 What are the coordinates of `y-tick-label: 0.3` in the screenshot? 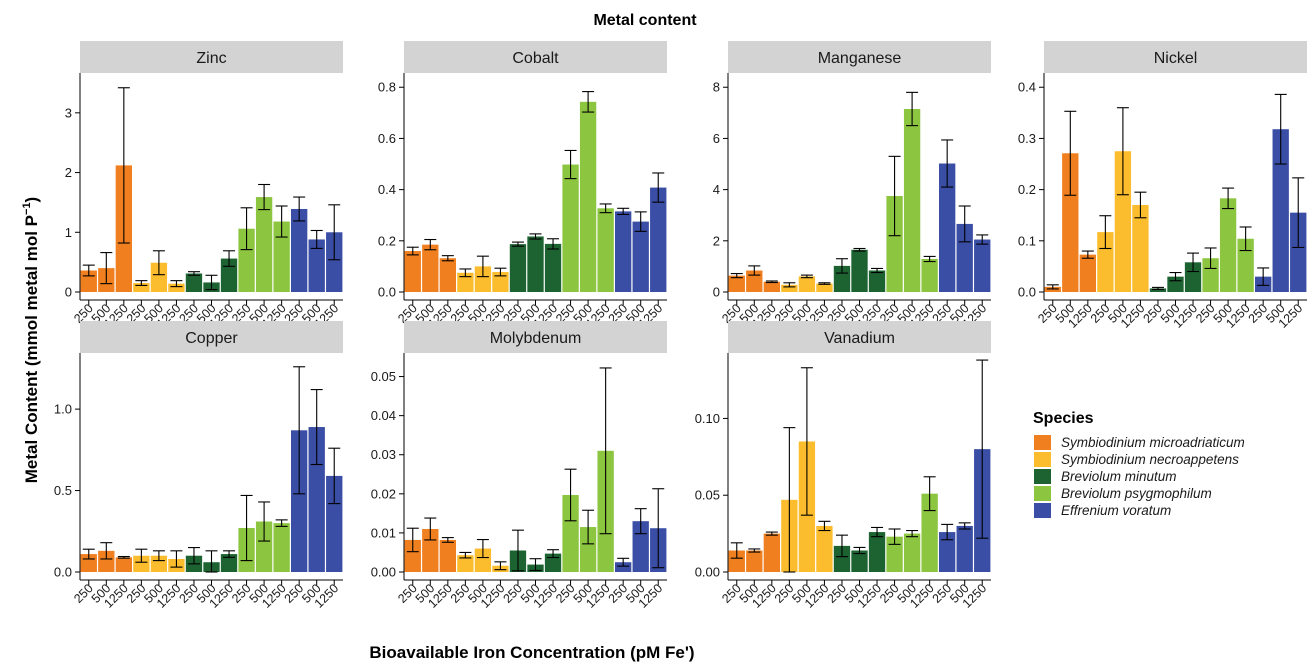 It's located at (1027, 138).